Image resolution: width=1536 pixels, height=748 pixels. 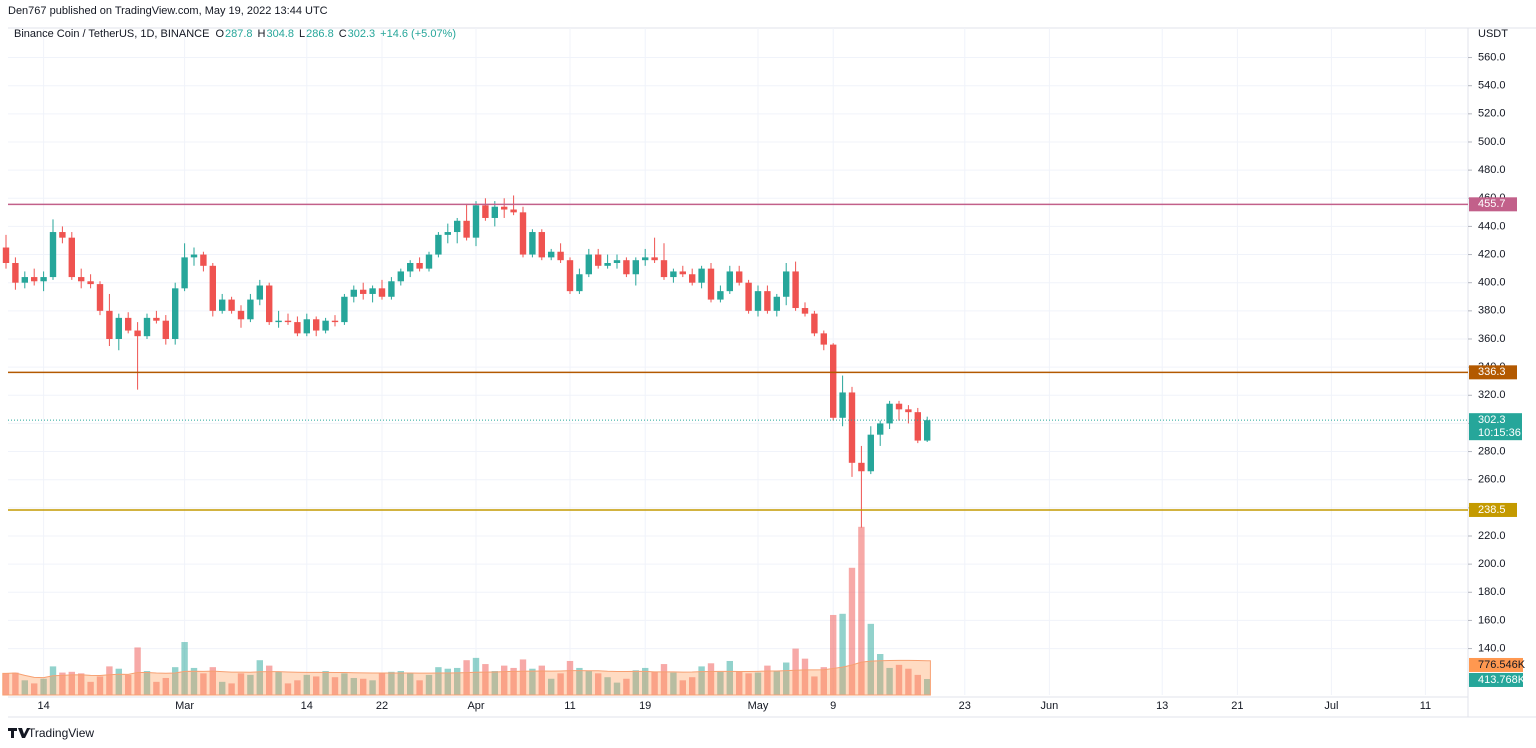 I want to click on countdown: 10:15:36, so click(x=1499, y=433).